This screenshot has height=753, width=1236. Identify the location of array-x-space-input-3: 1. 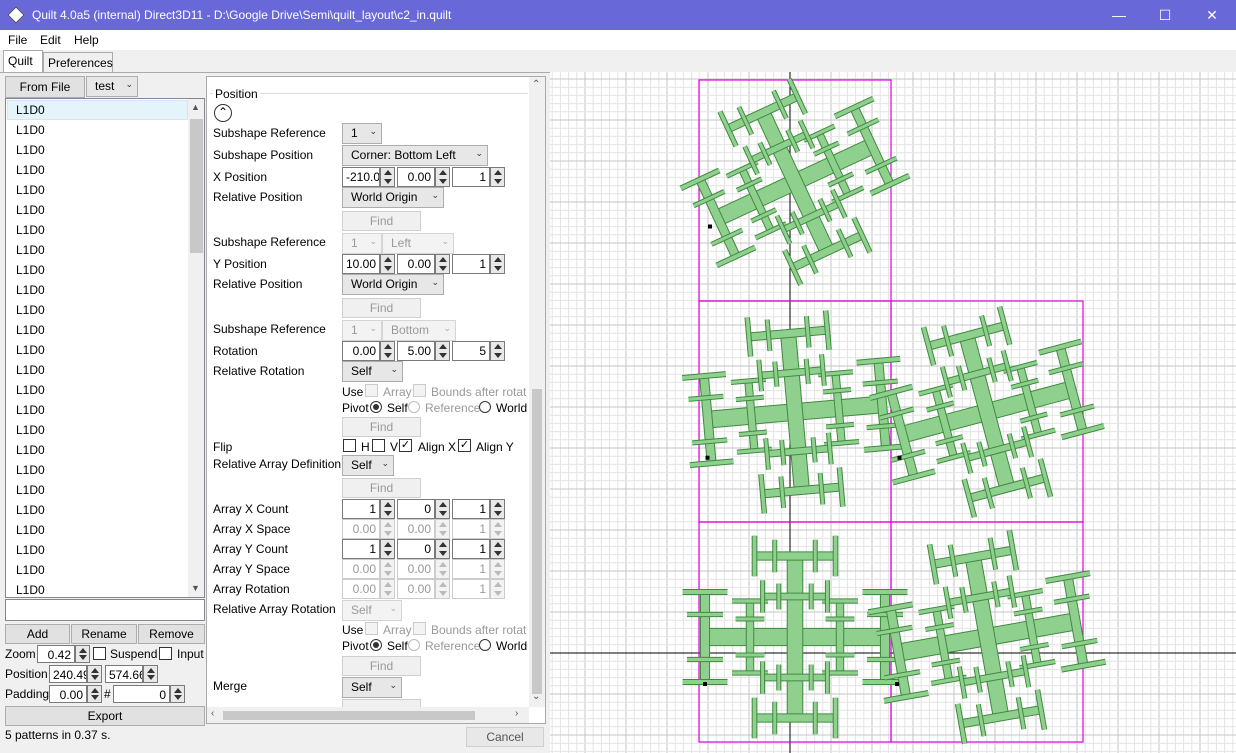
(471, 529).